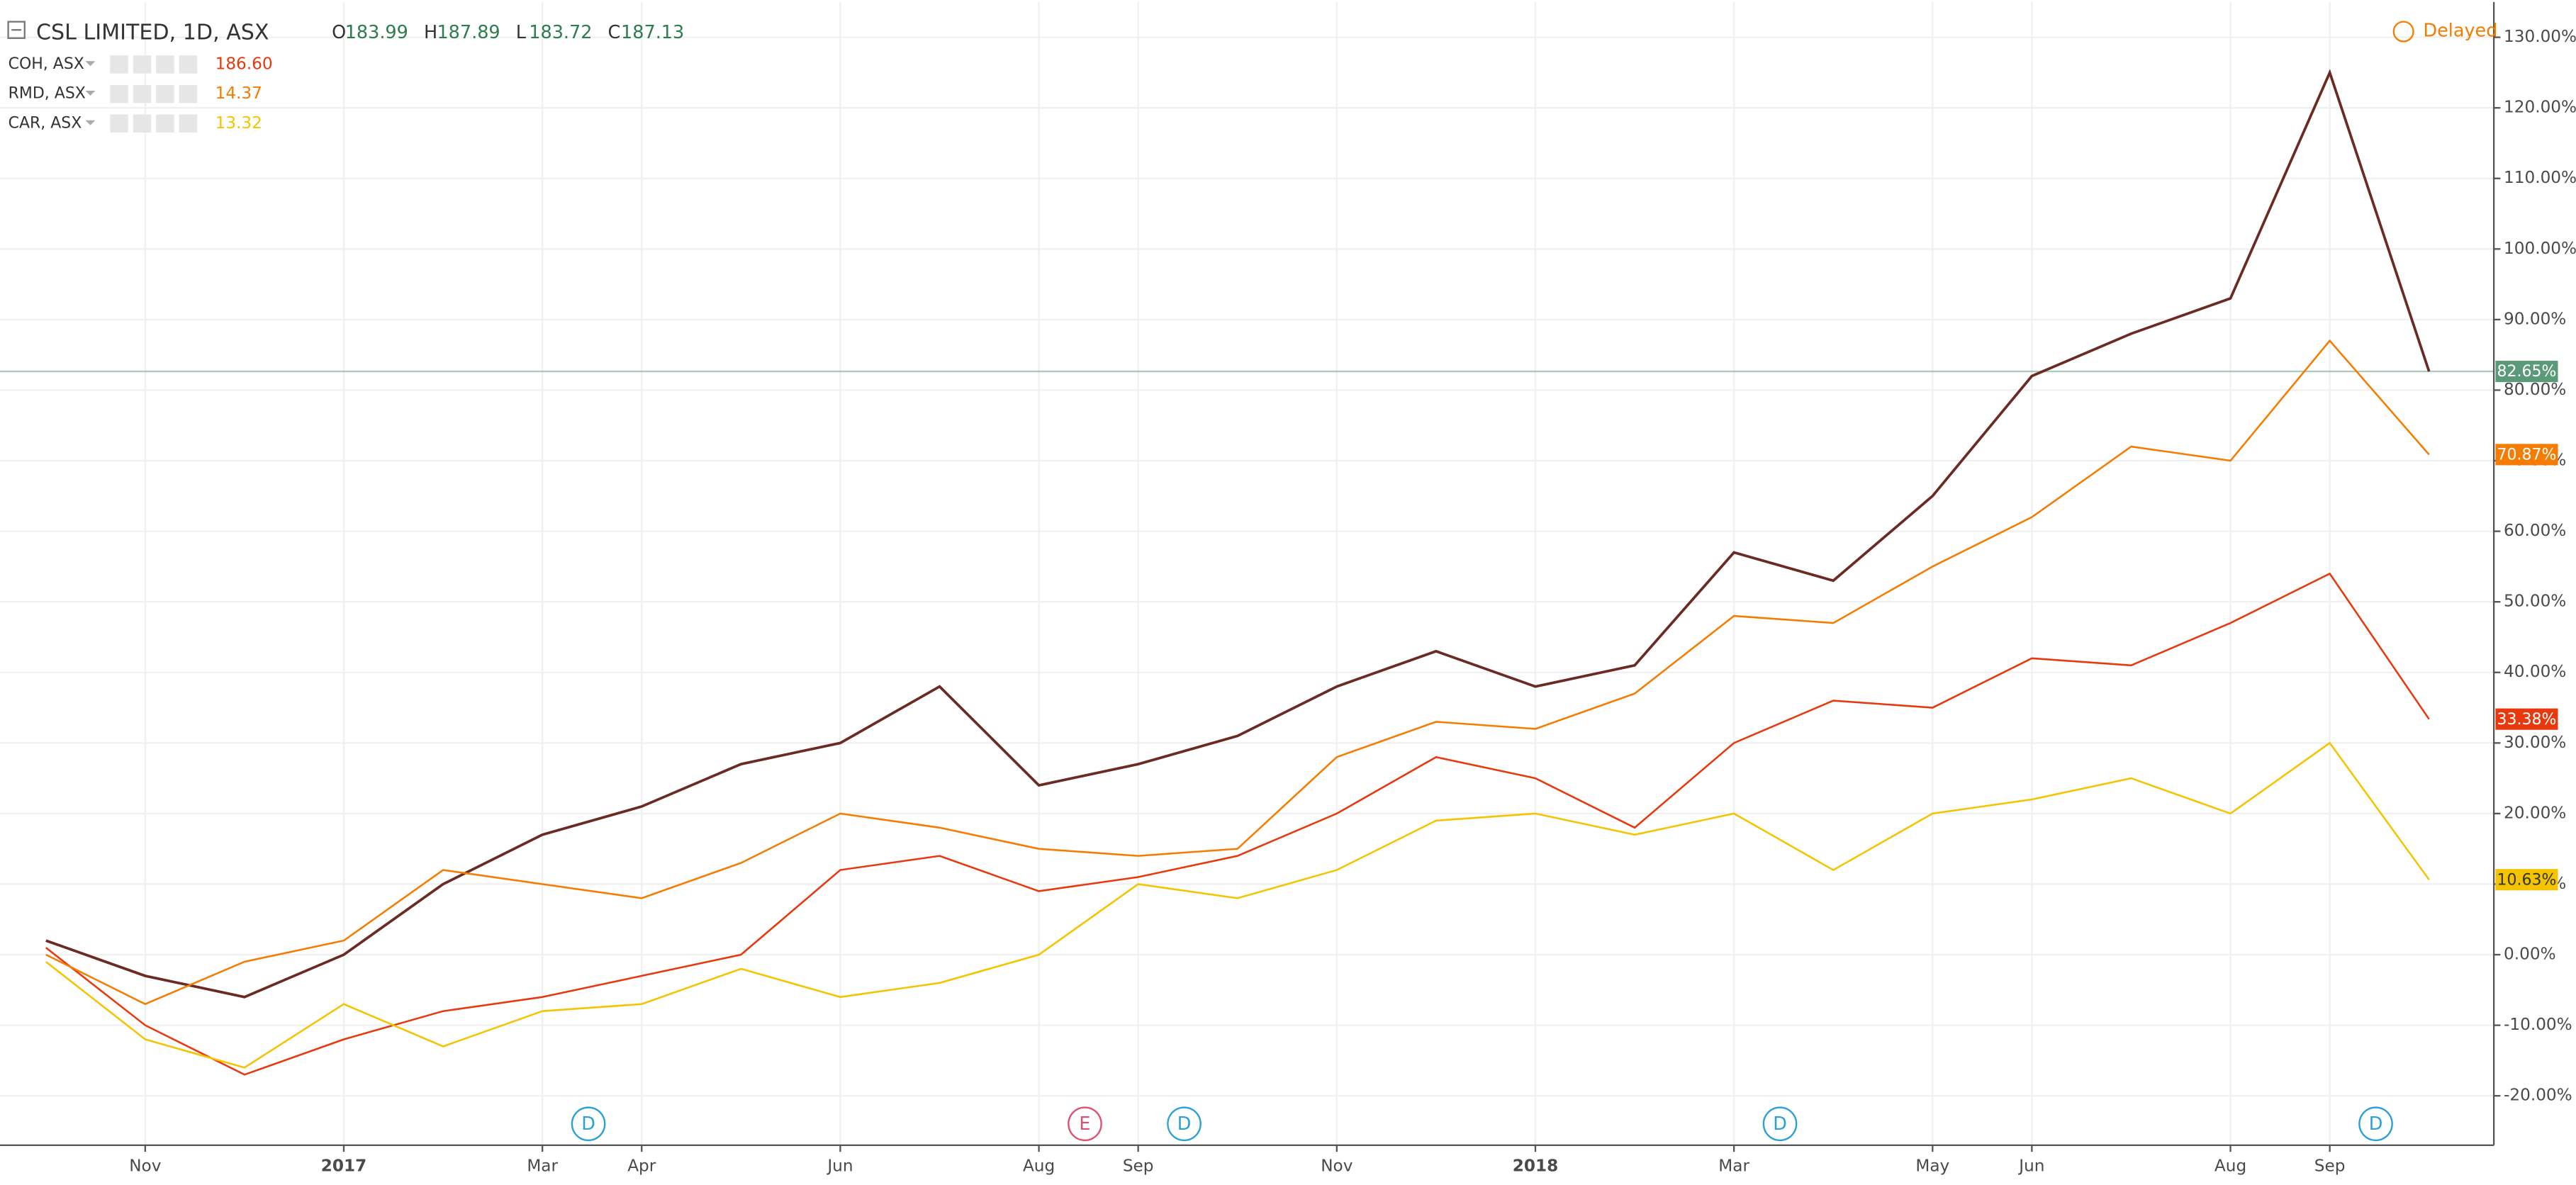  I want to click on ohlc-value: 183.72, so click(561, 32).